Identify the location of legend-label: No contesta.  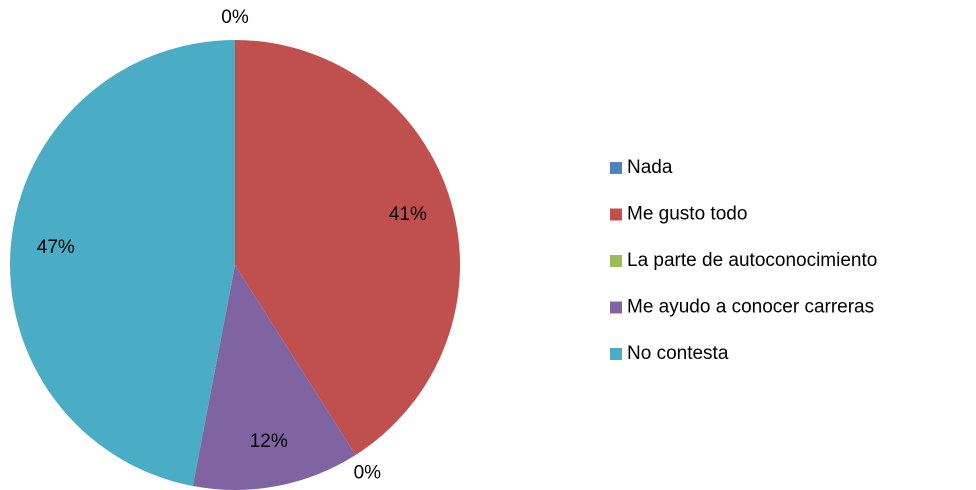
(678, 353).